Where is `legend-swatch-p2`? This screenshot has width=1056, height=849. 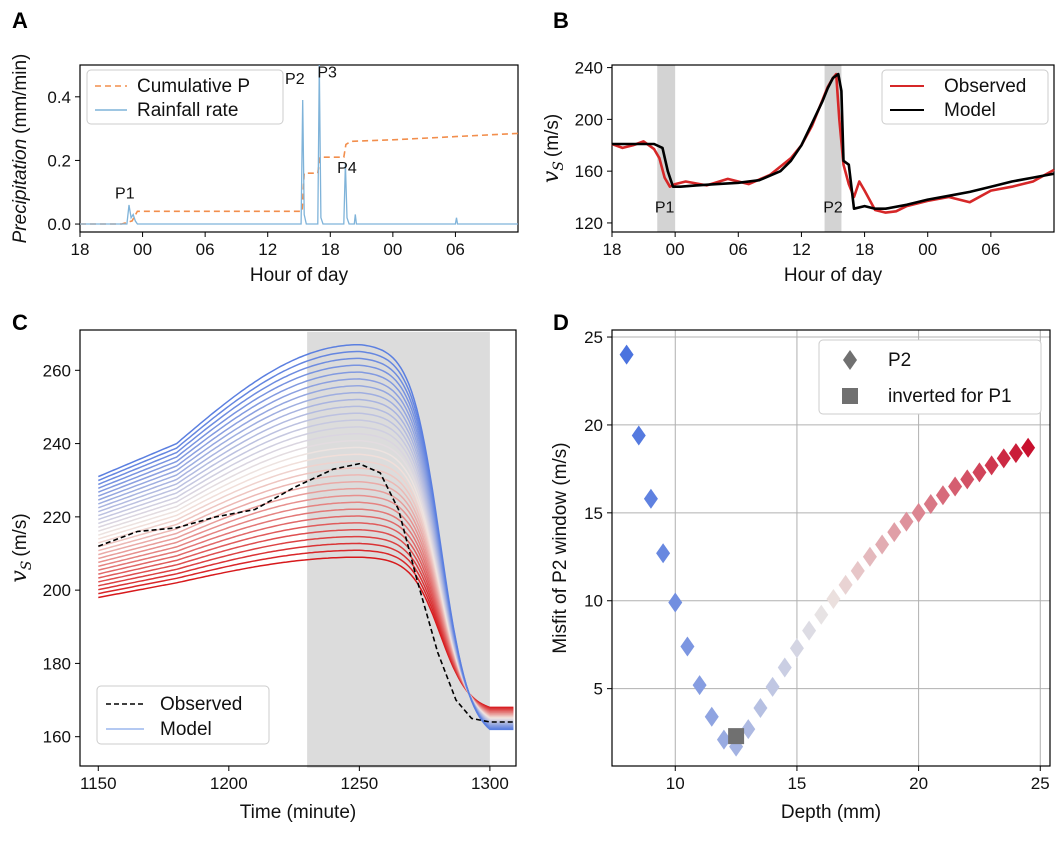
legend-swatch-p2 is located at coordinates (850, 360).